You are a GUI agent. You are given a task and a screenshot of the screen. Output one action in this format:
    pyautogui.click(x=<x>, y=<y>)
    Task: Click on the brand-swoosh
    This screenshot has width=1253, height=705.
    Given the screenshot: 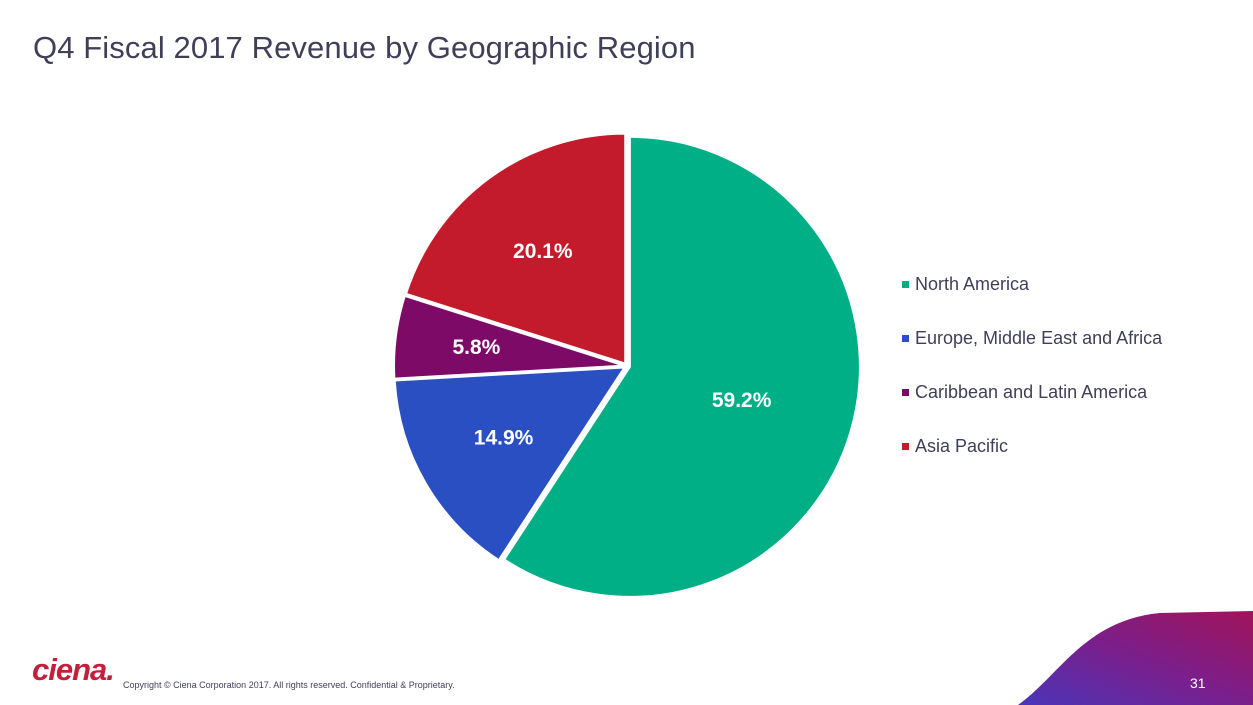 What is the action you would take?
    pyautogui.click(x=1135, y=658)
    